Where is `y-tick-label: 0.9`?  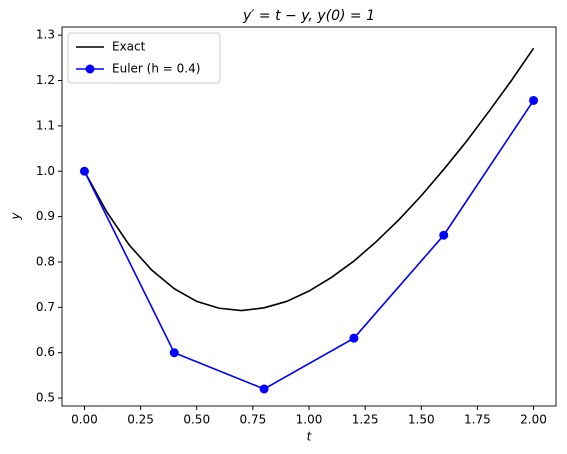
y-tick-label: 0.9 is located at coordinates (45, 216).